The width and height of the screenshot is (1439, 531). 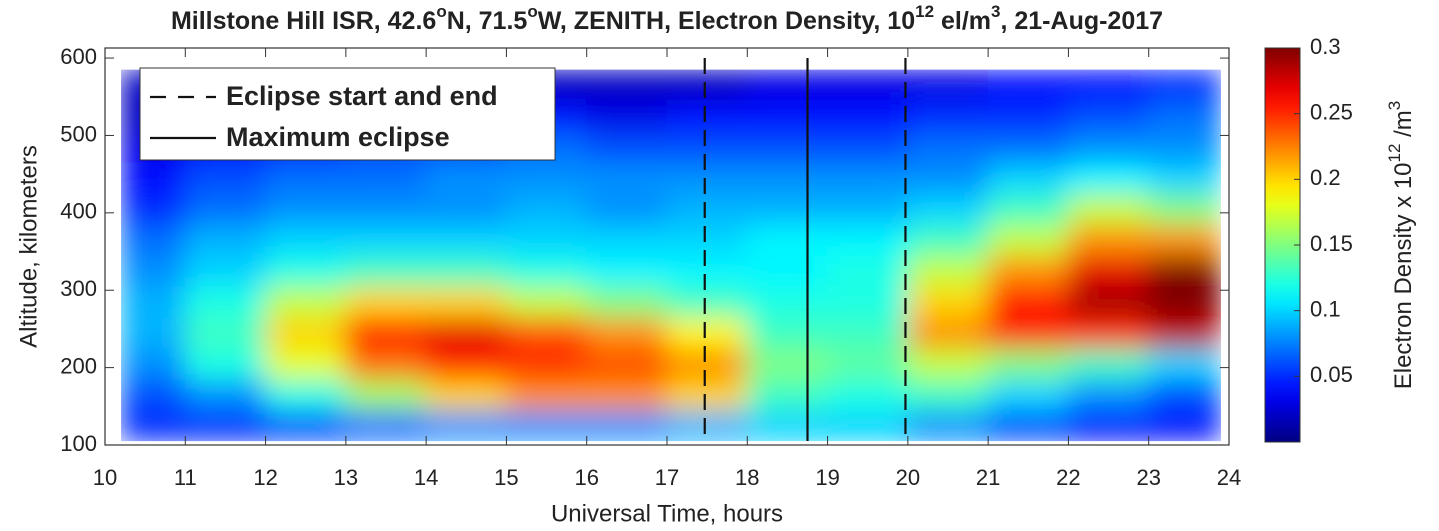 I want to click on x-tick-label: 11, so click(x=185, y=477).